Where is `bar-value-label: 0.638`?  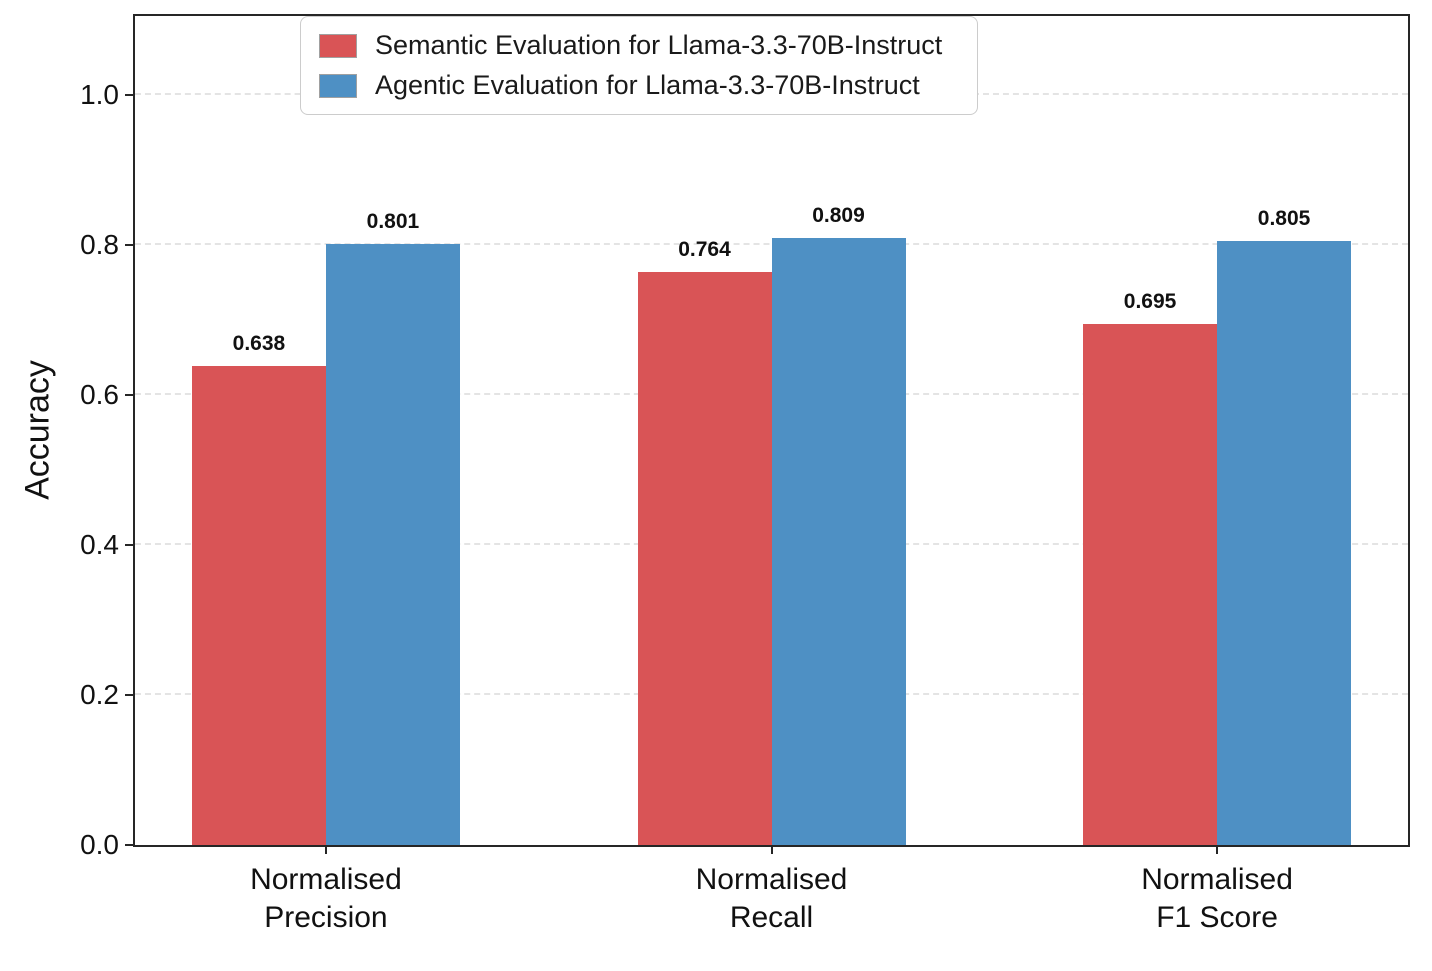 bar-value-label: 0.638 is located at coordinates (259, 344).